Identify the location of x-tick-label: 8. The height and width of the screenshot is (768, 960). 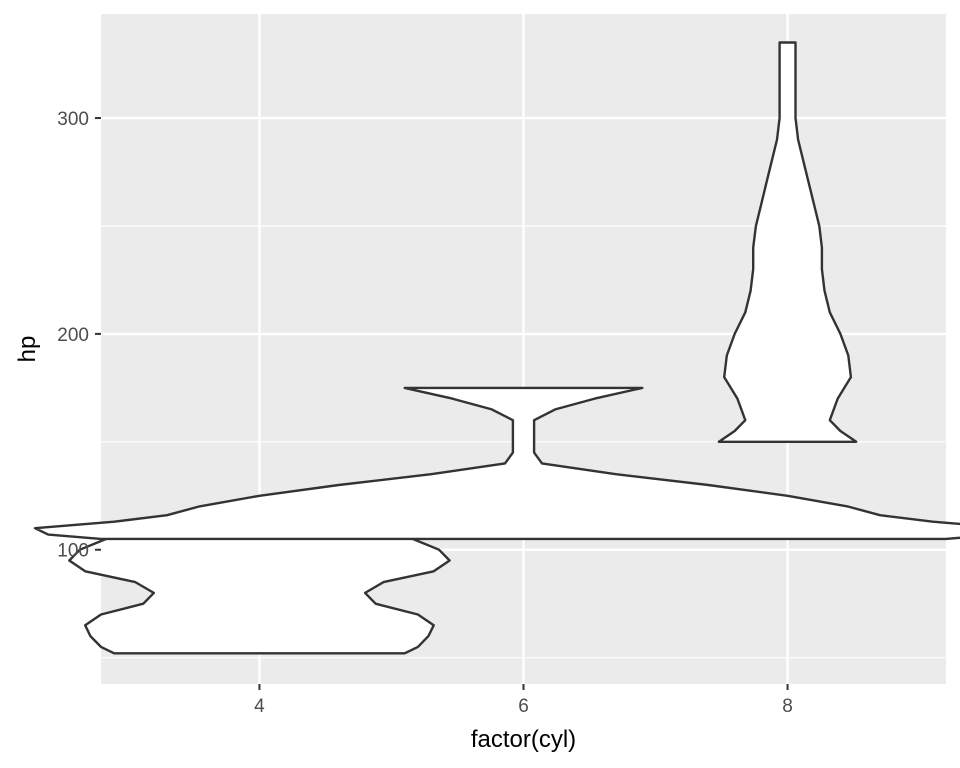
(787, 706).